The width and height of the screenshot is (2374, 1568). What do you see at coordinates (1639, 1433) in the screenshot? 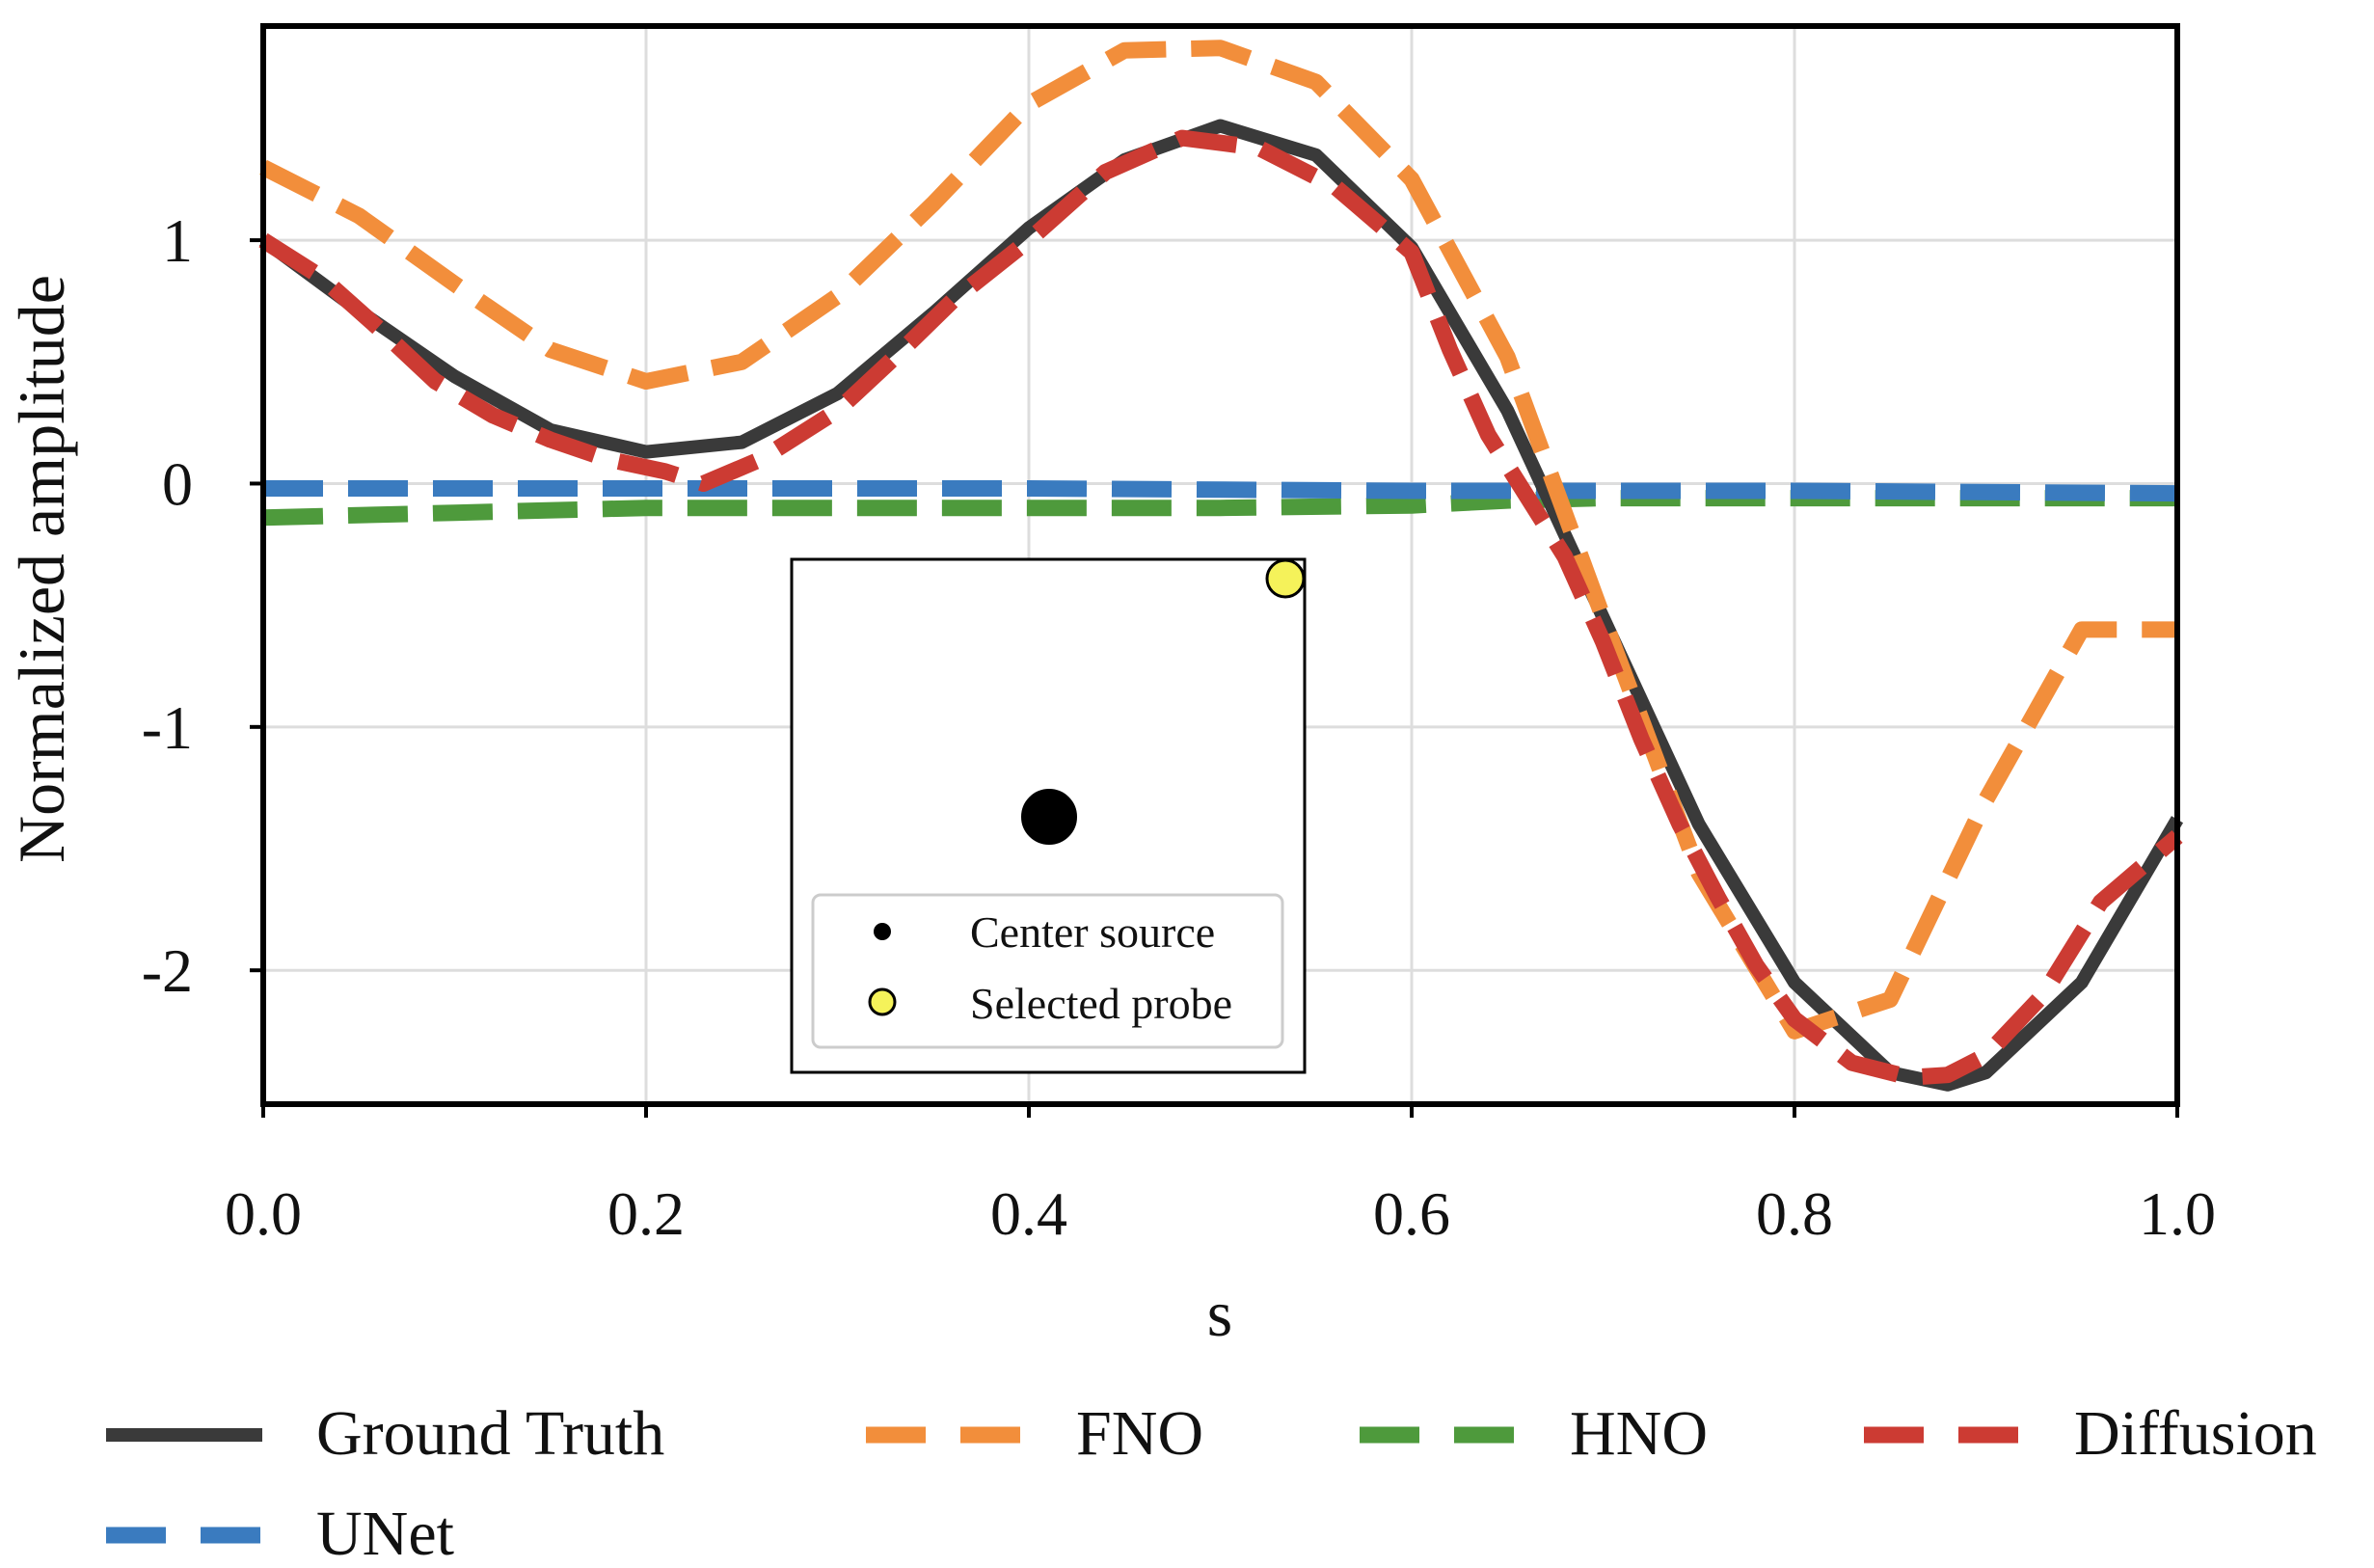
I see `legend-label-hno: HNO` at bounding box center [1639, 1433].